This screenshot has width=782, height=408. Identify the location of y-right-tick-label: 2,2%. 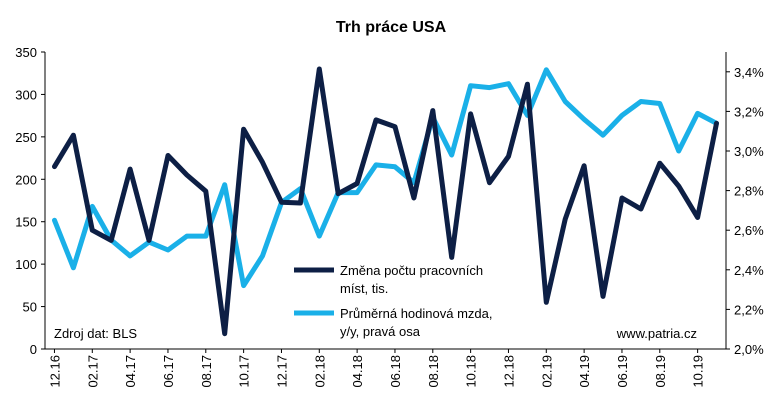
(749, 309).